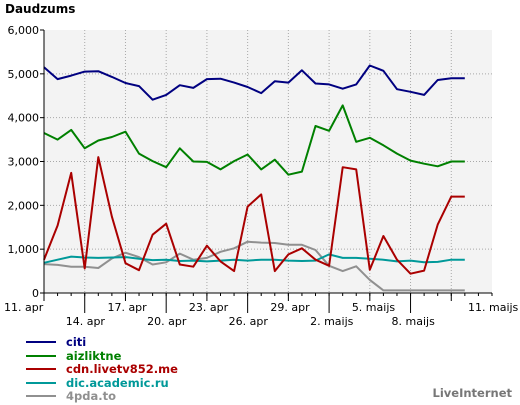 The image size is (520, 405). I want to click on y-tick-label: 1,000, so click(24, 249).